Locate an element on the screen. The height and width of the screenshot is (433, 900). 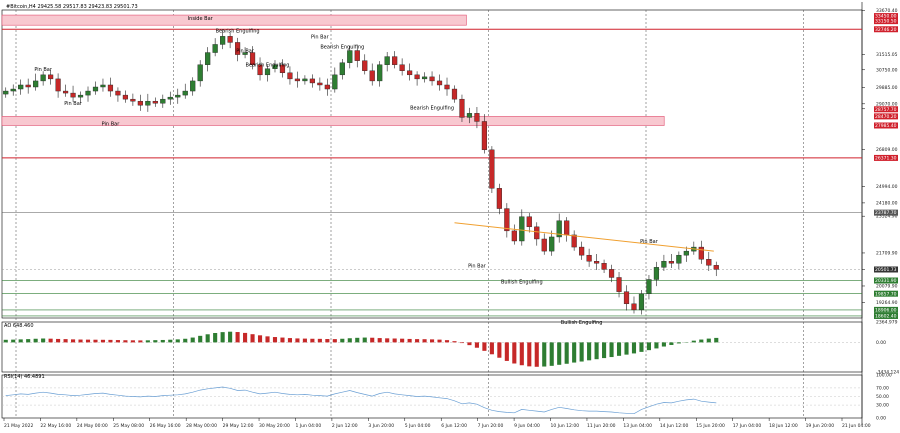
rsi-line is located at coordinates (361, 400).